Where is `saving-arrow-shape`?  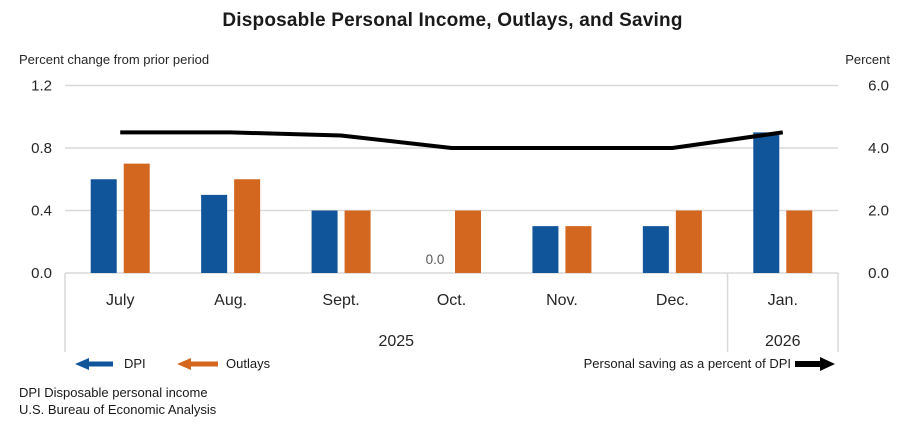 saving-arrow-shape is located at coordinates (815, 364).